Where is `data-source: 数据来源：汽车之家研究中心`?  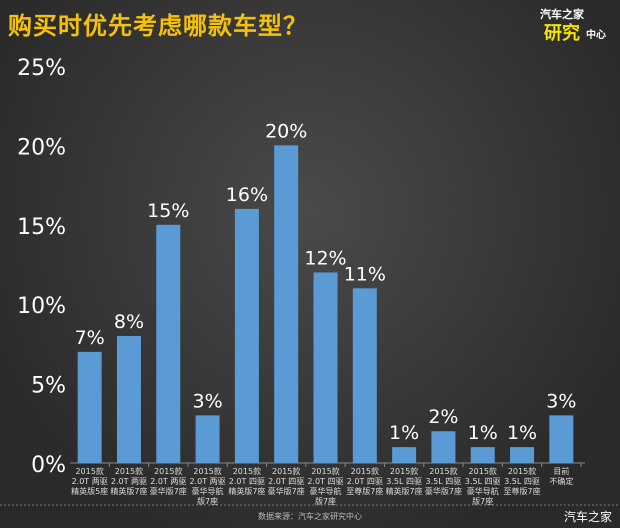 data-source: 数据来源：汽车之家研究中心 is located at coordinates (310, 516).